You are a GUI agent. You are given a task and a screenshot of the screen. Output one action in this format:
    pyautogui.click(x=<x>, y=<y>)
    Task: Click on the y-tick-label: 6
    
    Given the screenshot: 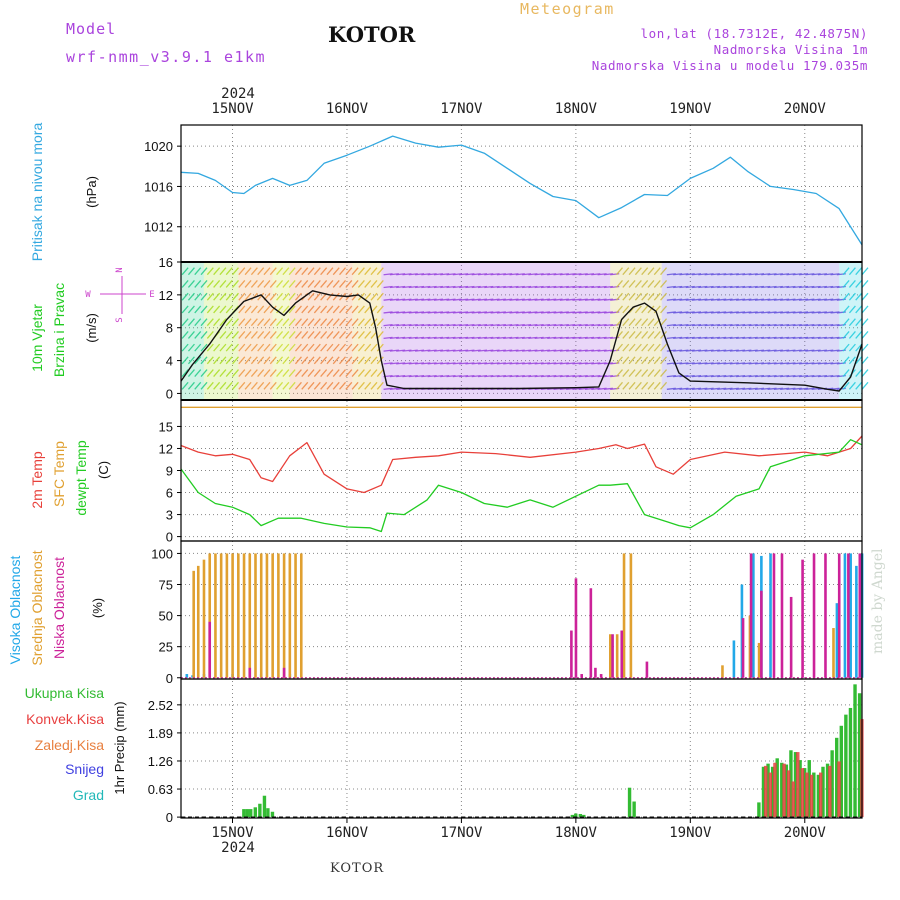 What is the action you would take?
    pyautogui.click(x=169, y=493)
    